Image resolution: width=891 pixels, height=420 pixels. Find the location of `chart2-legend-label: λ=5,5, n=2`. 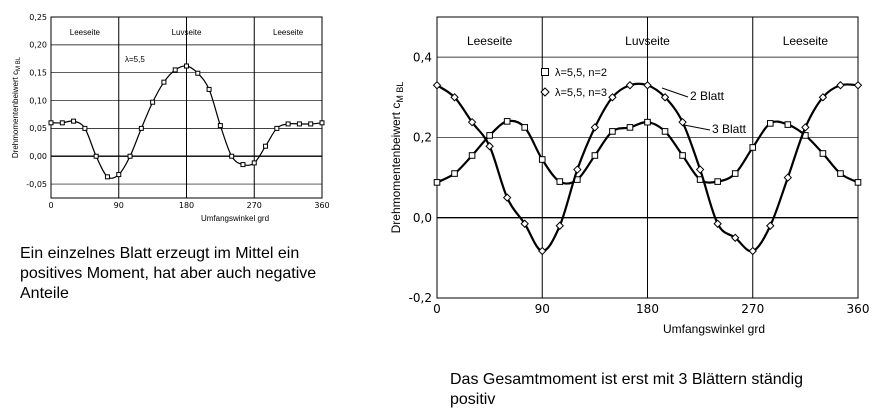

chart2-legend-label: λ=5,5, n=2 is located at coordinates (581, 73).